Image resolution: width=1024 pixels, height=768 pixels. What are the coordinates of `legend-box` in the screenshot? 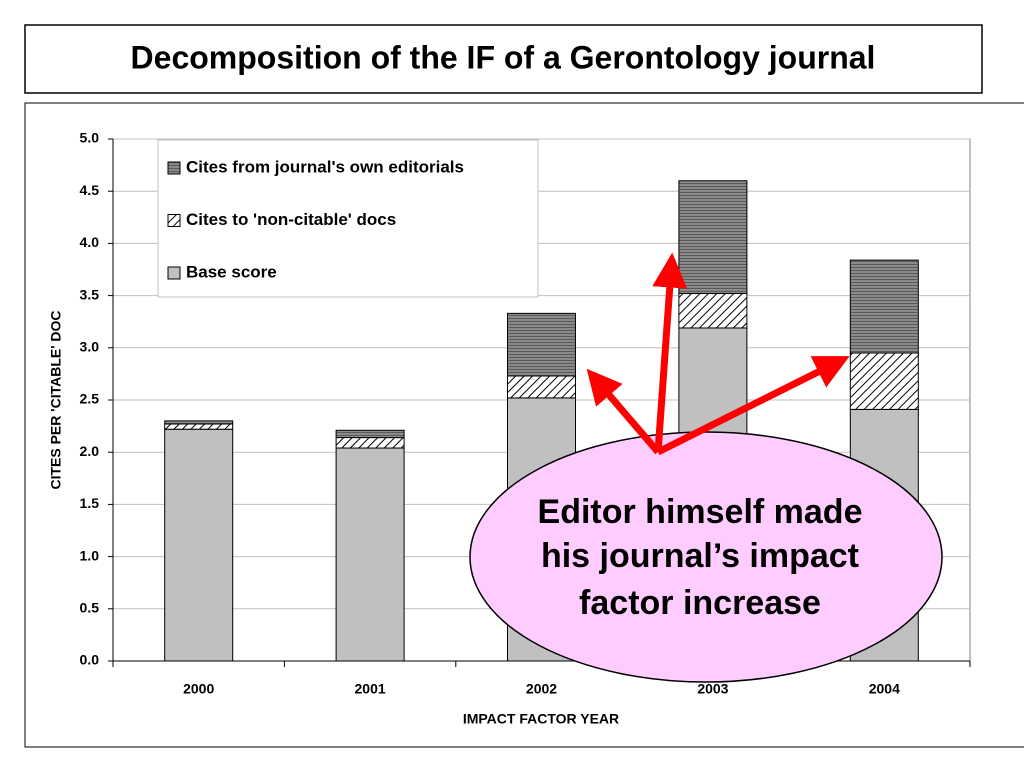 It's located at (348, 218).